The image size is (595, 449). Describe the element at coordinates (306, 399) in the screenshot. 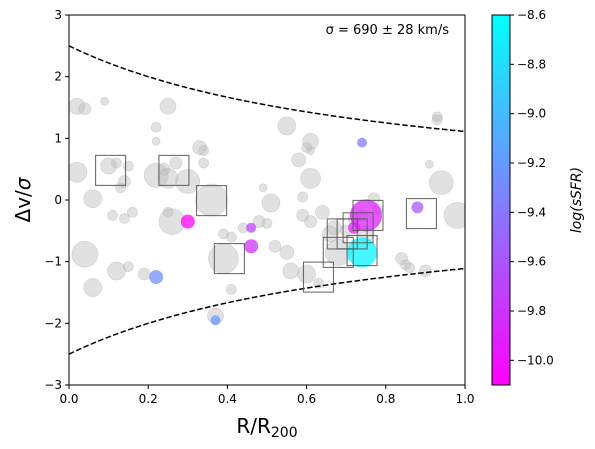

I see `x-tick-label: 0.6` at that location.